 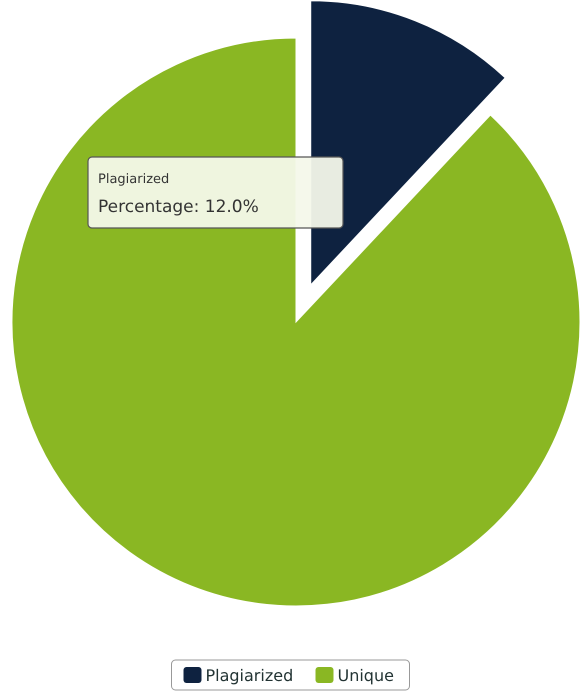 I want to click on slice-label: Unique, so click(x=366, y=675).